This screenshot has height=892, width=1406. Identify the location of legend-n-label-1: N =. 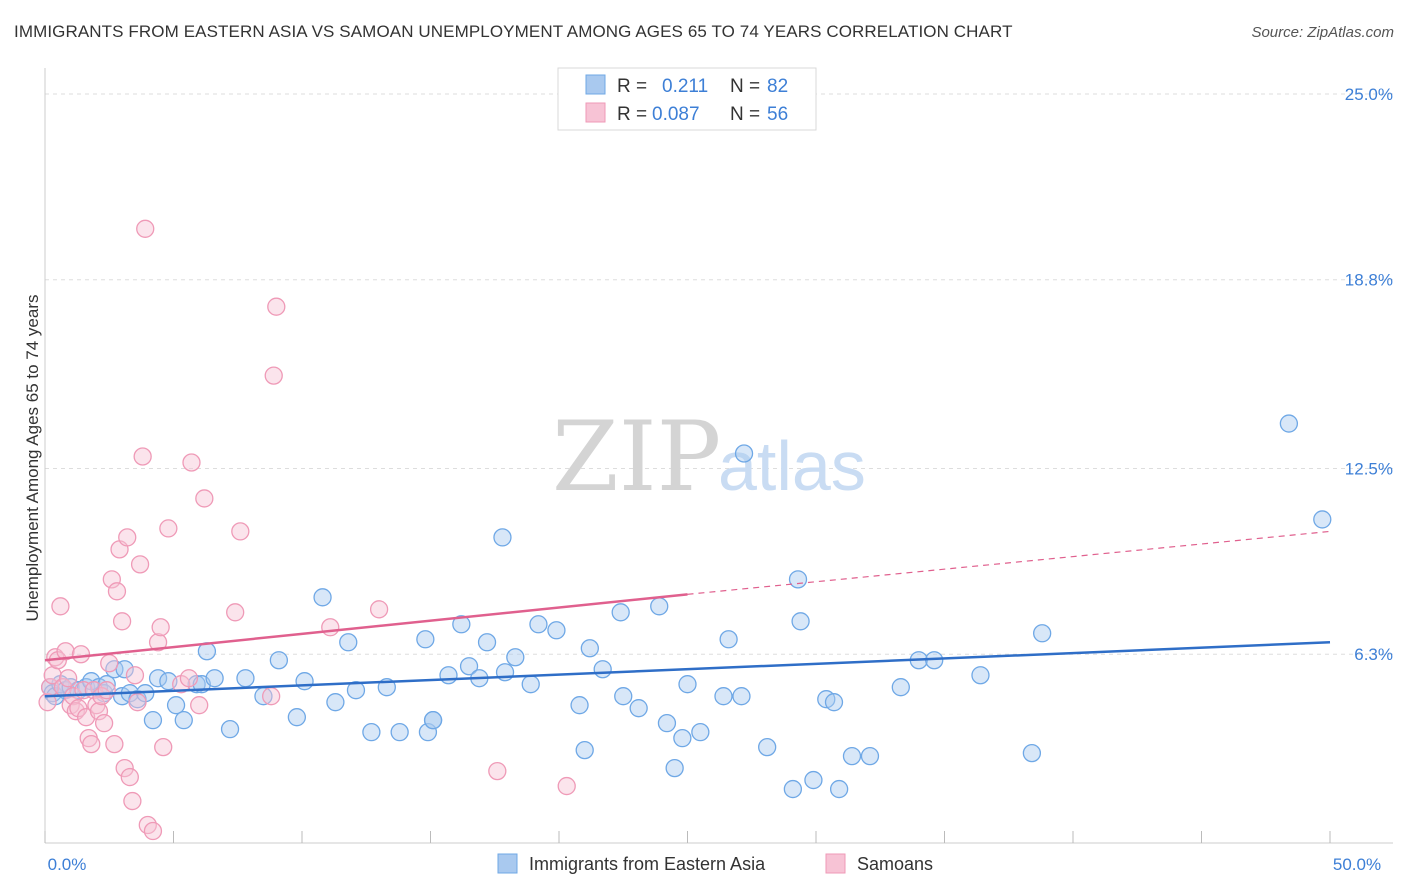
(745, 86).